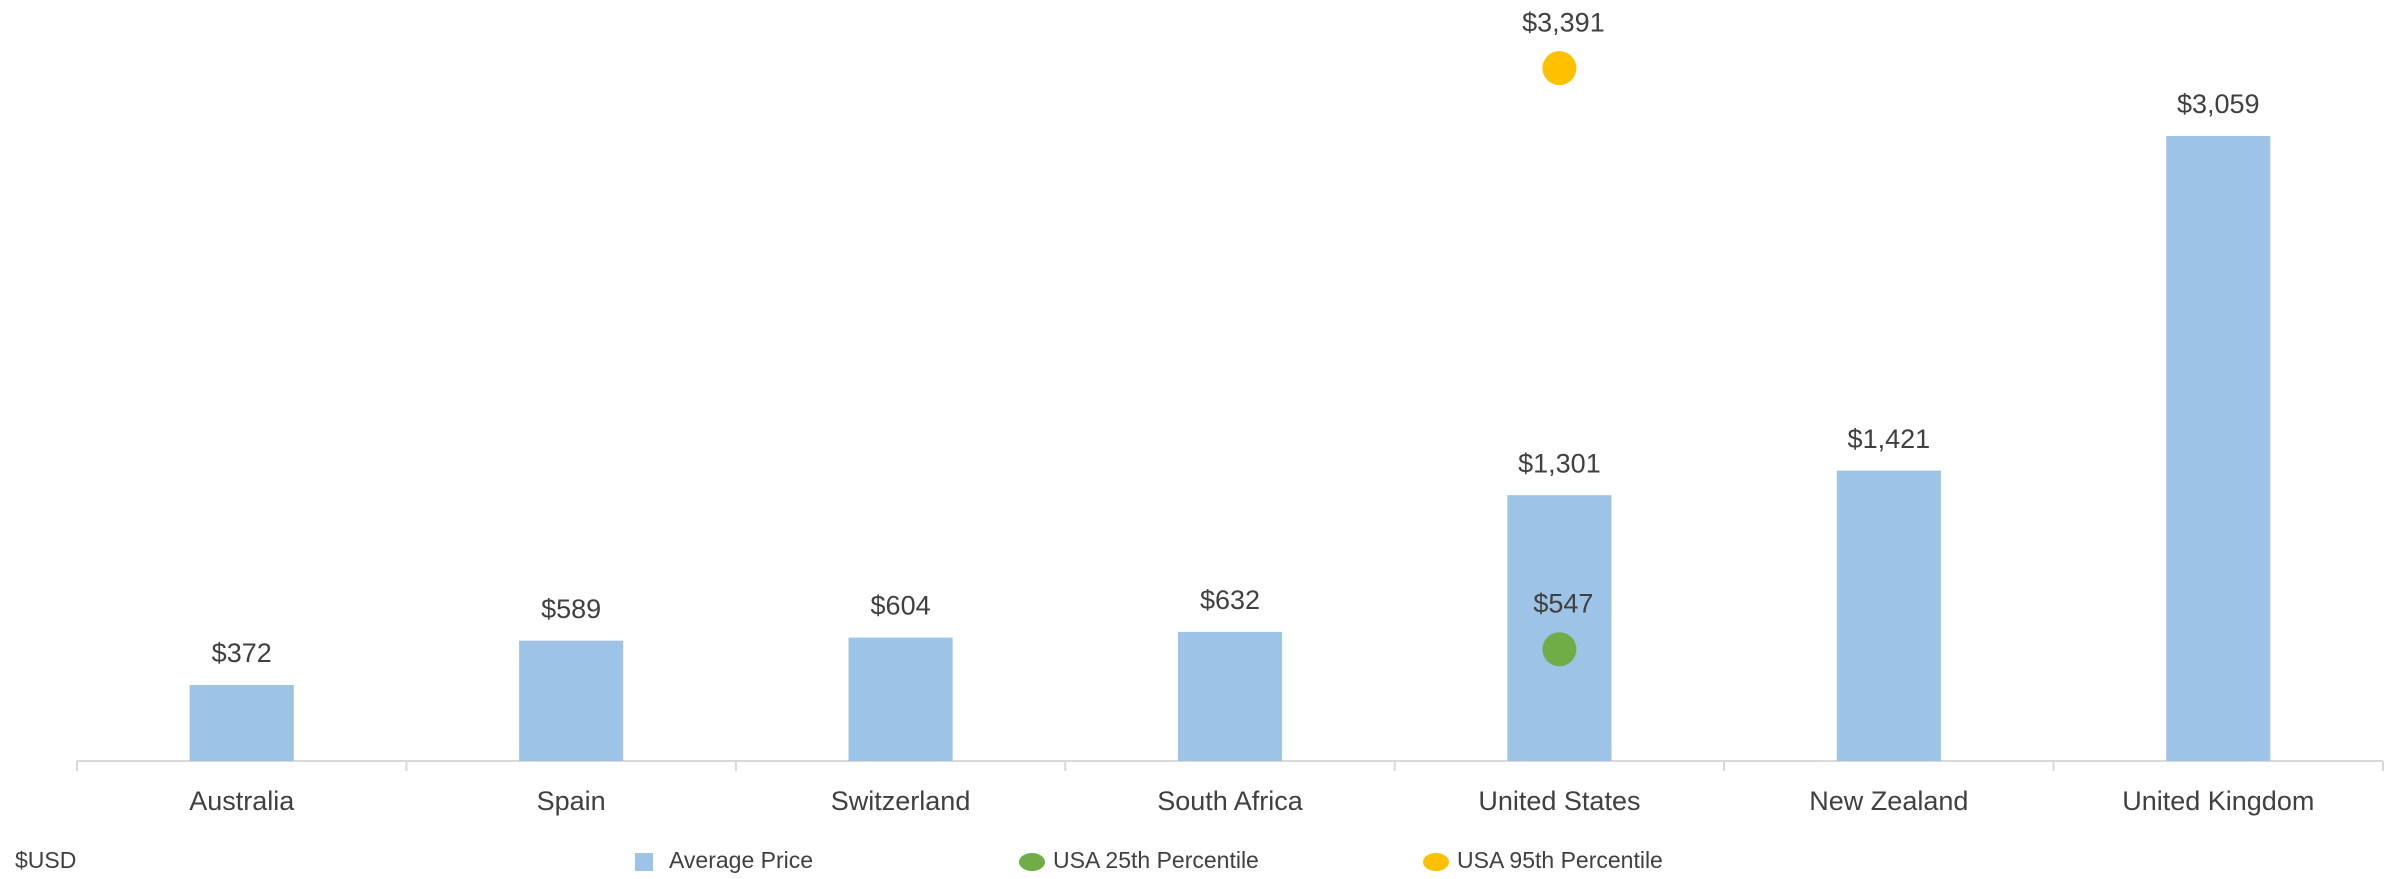  Describe the element at coordinates (45, 860) in the screenshot. I see `unit-label: $USD` at that location.